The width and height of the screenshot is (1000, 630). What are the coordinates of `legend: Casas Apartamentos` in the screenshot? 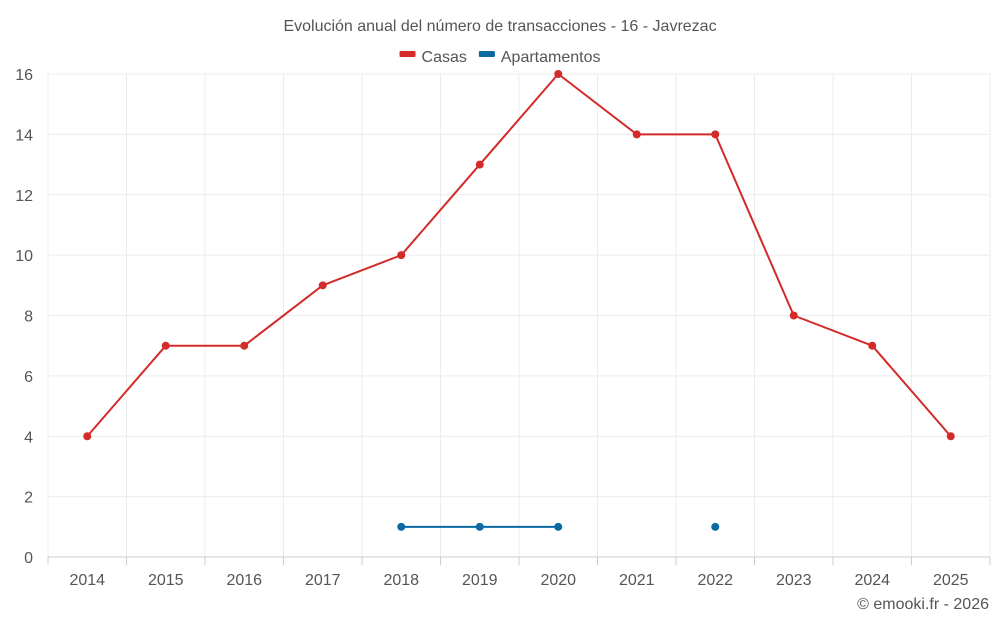 It's located at (500, 57).